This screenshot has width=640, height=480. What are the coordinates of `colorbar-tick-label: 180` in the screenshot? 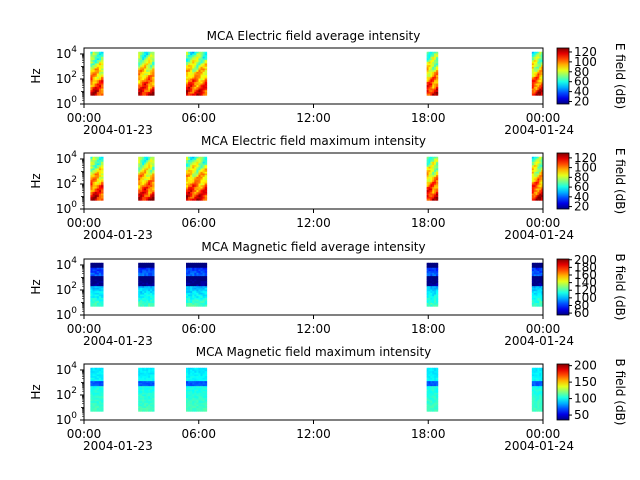 It's located at (585, 267).